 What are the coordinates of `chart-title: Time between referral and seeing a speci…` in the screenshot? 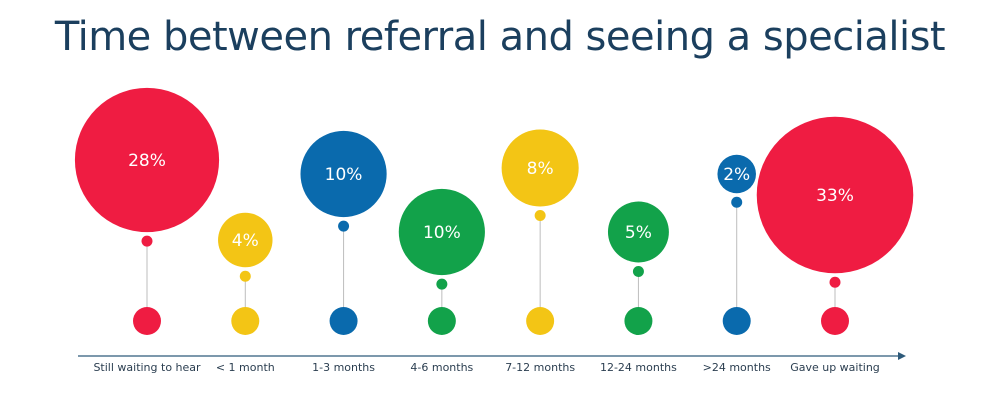 It's located at (500, 37).